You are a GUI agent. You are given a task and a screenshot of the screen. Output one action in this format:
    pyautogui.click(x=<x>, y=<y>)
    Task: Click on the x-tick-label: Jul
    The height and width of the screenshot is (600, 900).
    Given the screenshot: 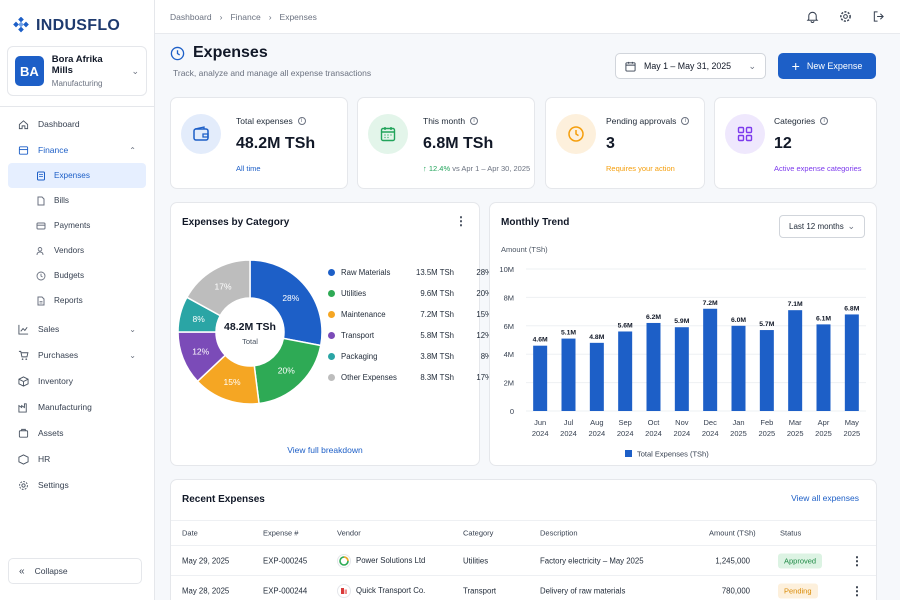 What is the action you would take?
    pyautogui.click(x=569, y=422)
    